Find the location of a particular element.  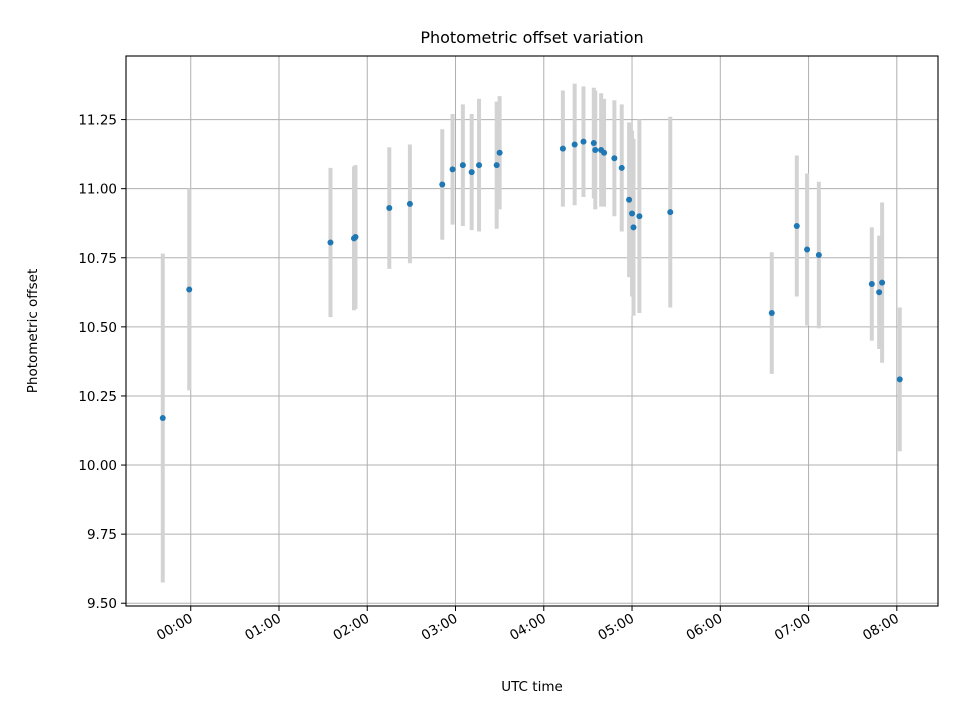

y-axis-label: Photometric offset is located at coordinates (33, 331).